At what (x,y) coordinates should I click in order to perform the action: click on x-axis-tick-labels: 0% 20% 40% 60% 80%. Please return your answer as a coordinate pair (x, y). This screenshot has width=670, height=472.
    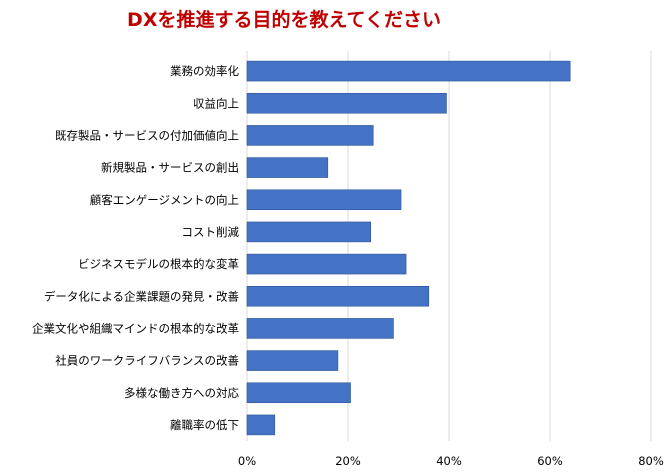
    Looking at the image, I should click on (451, 461).